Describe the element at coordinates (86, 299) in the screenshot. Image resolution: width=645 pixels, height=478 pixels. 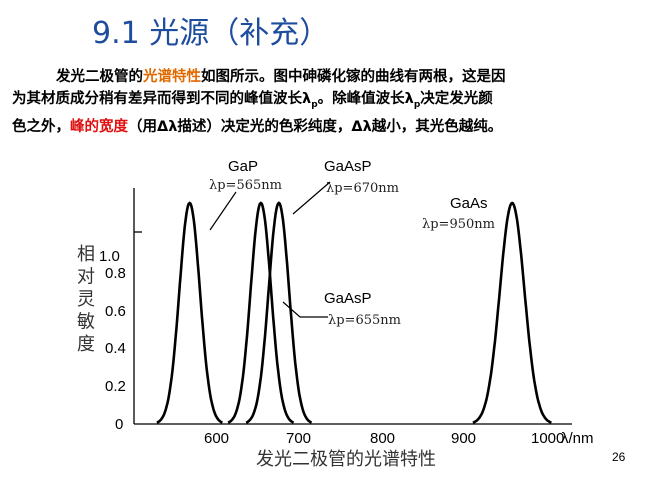
I see `y-label-char: 灵` at that location.